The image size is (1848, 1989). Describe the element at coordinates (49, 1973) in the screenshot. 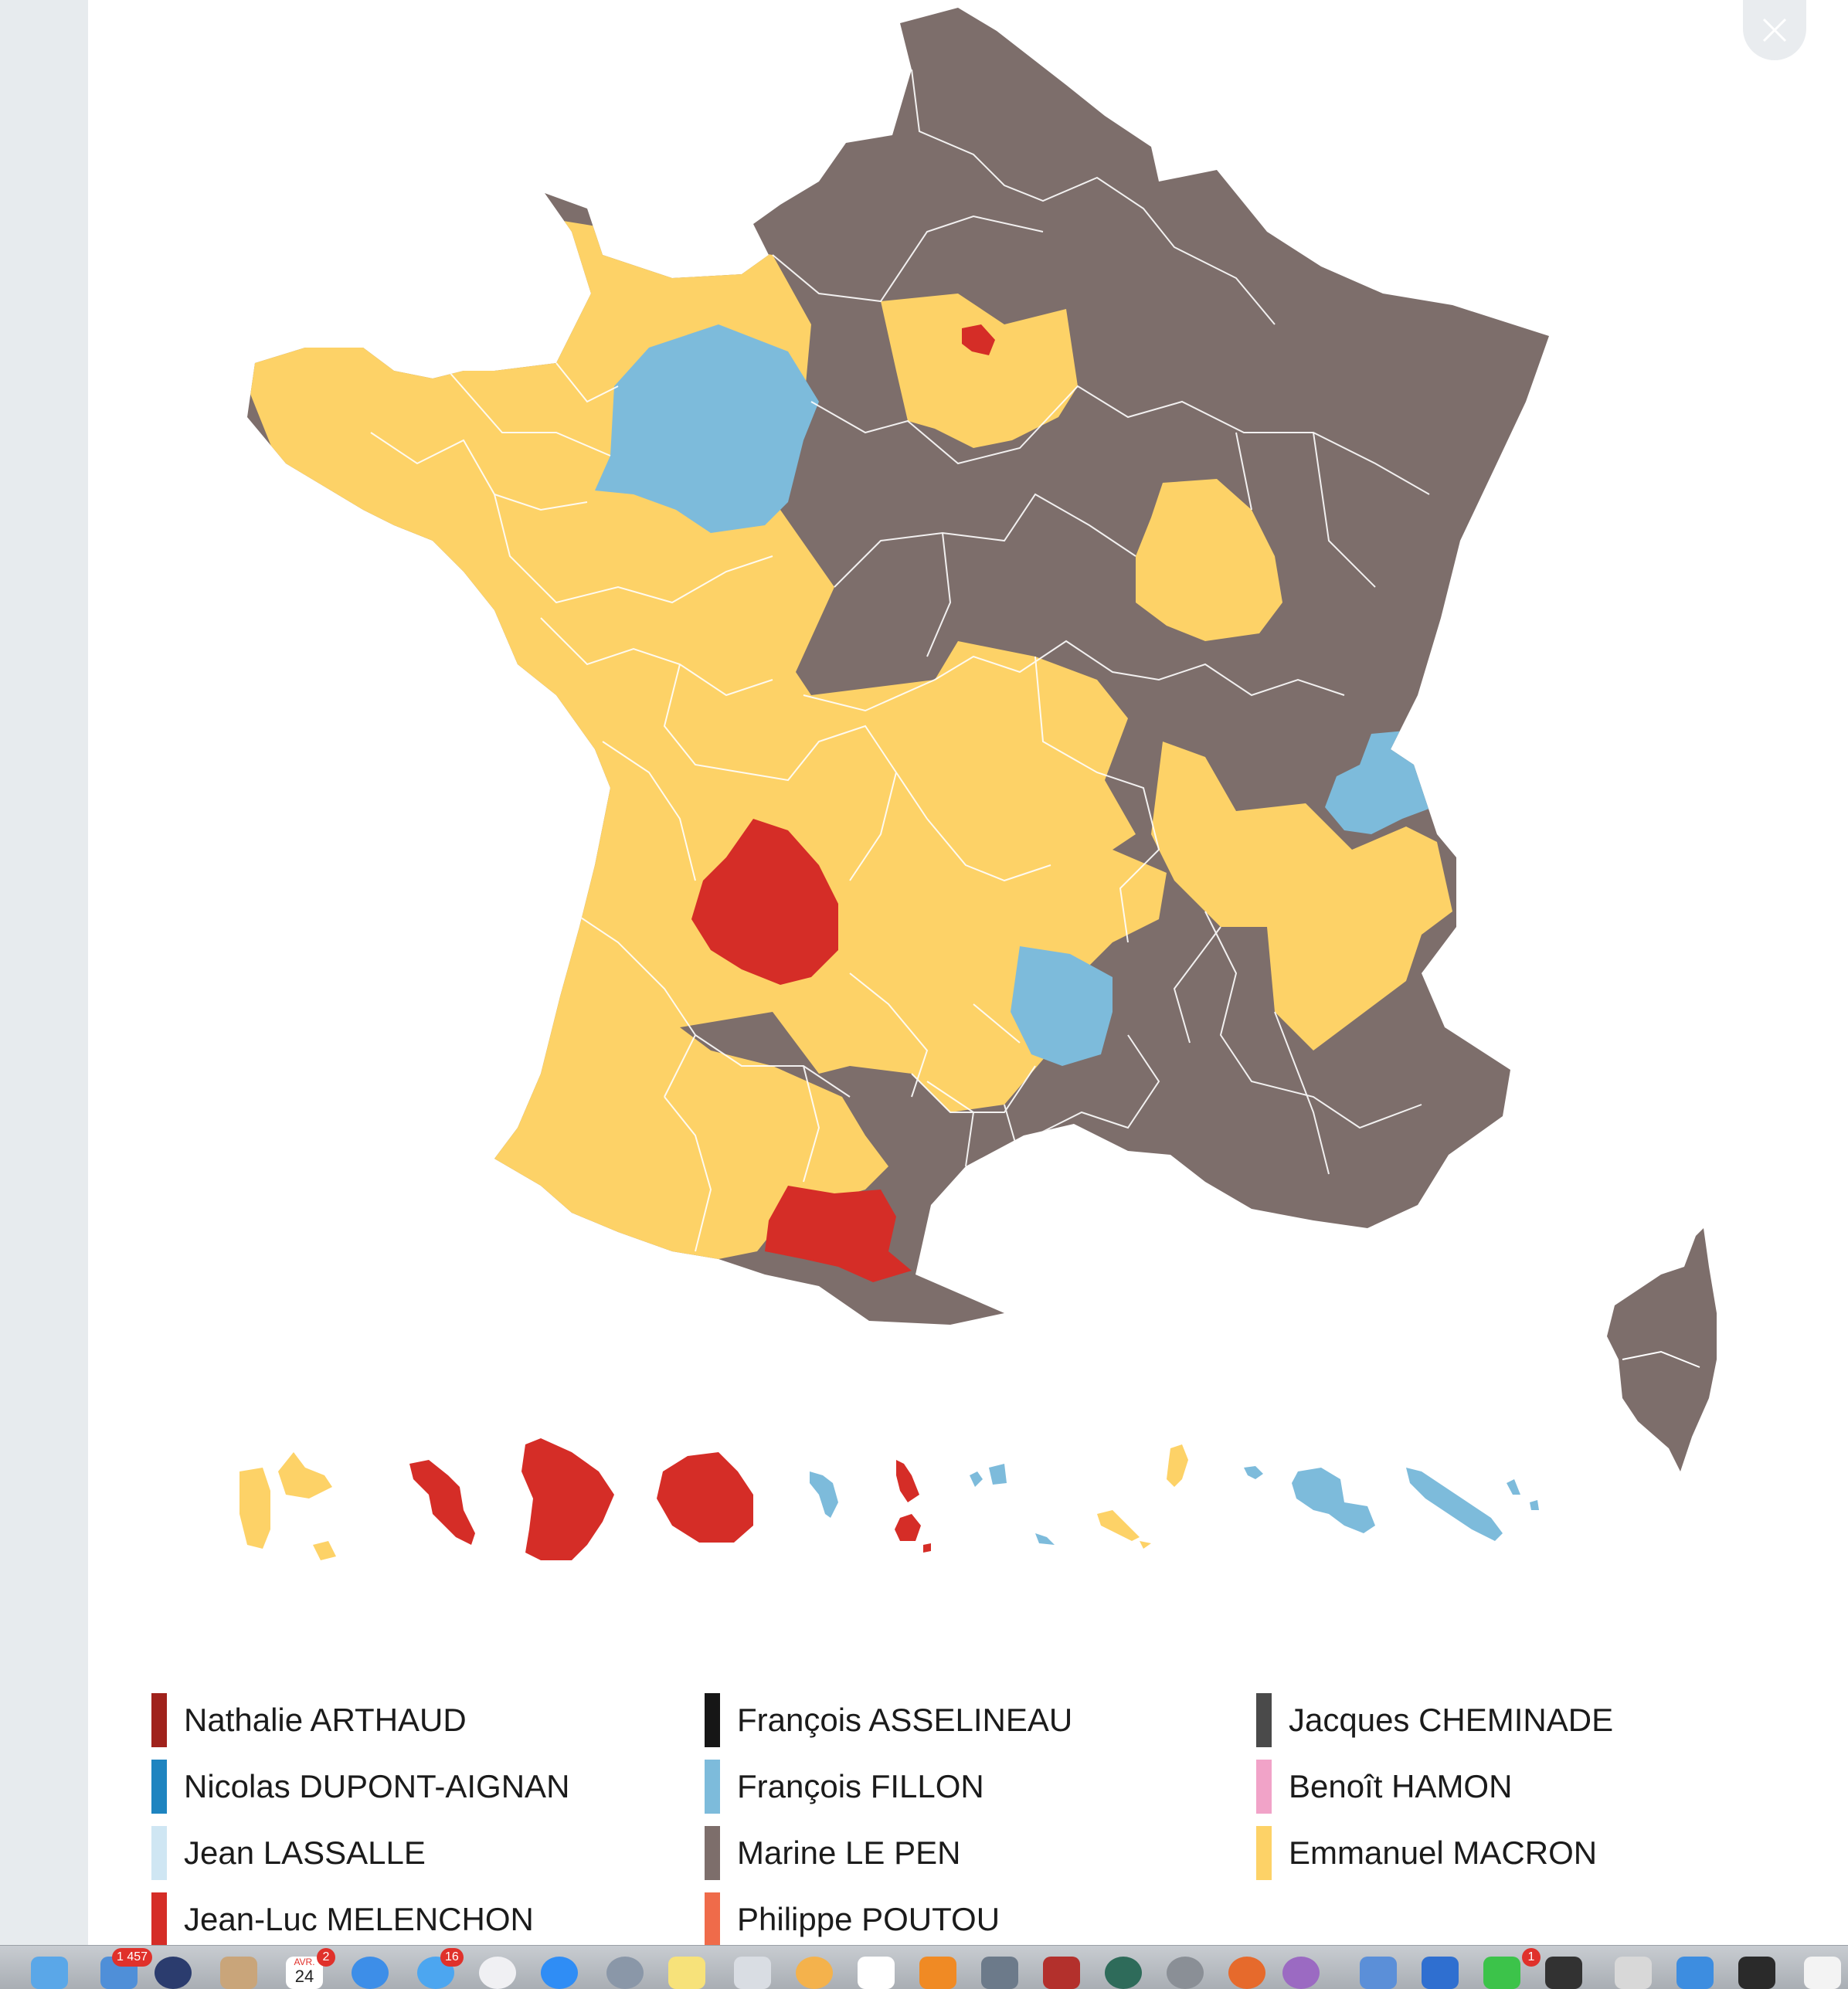

I see `finder-icon` at that location.